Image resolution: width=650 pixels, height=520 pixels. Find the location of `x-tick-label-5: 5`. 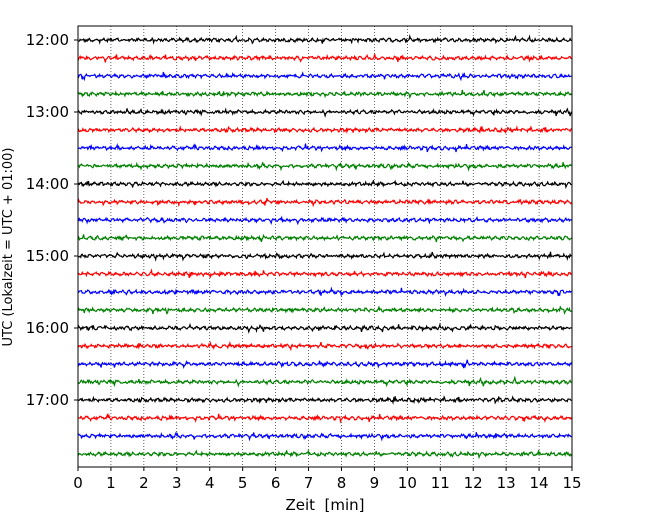

x-tick-label-5: 5 is located at coordinates (243, 483).